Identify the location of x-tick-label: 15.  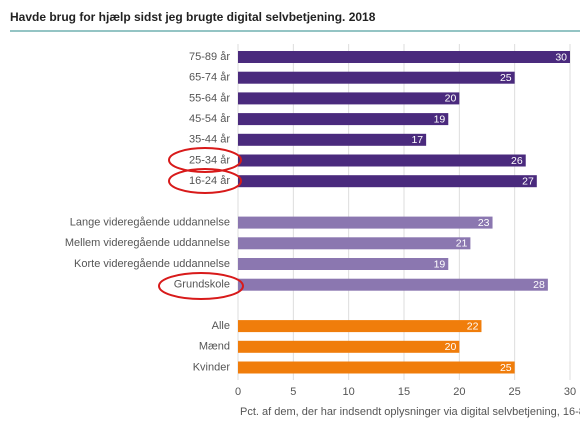
(404, 392).